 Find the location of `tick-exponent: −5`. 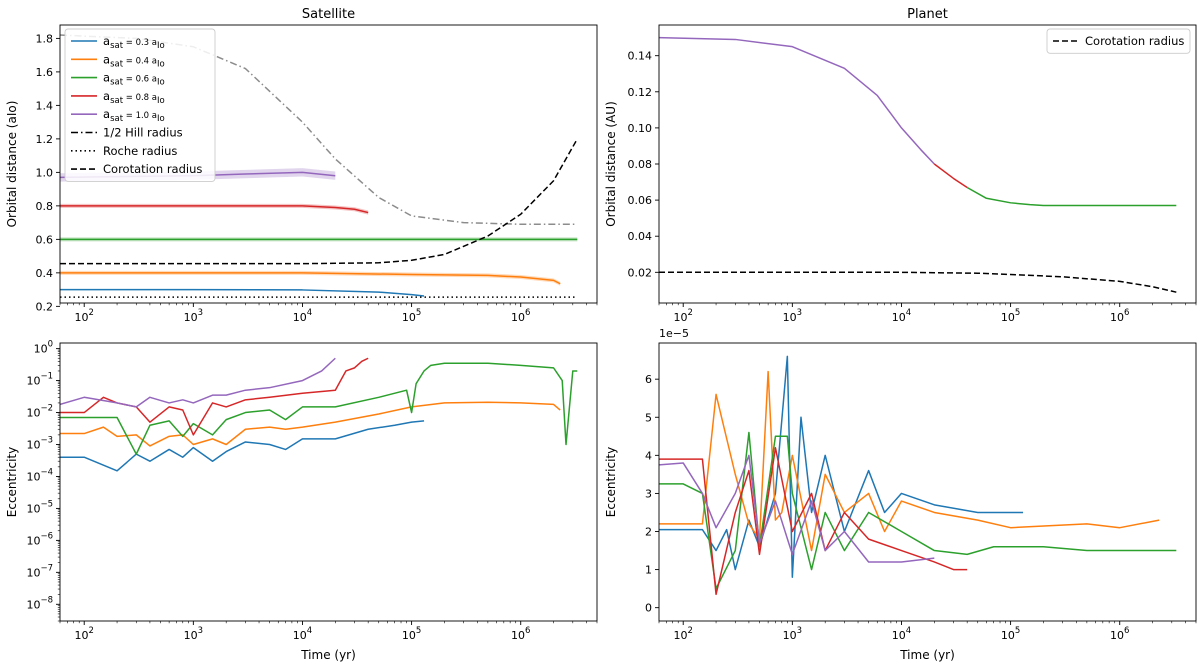

tick-exponent: −5 is located at coordinates (46, 504).